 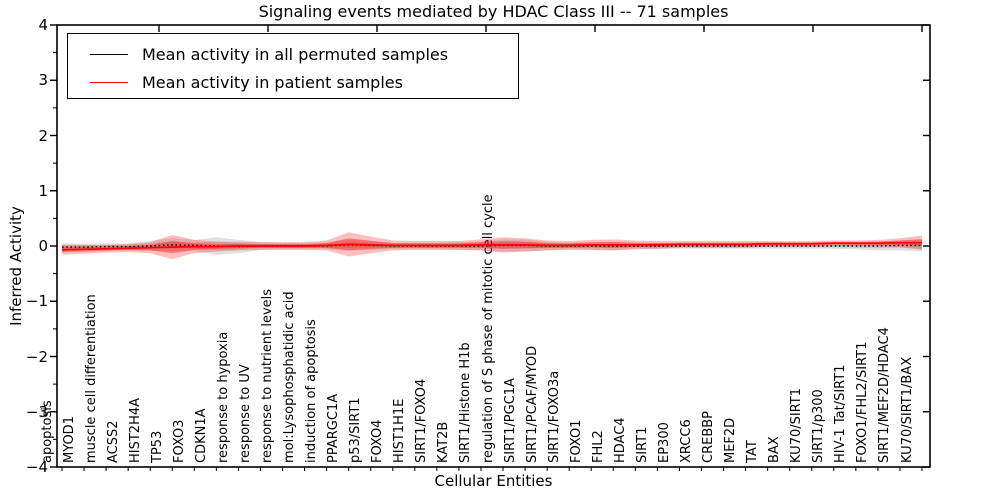 What do you see at coordinates (775, 449) in the screenshot?
I see `x-category-label: BAX` at bounding box center [775, 449].